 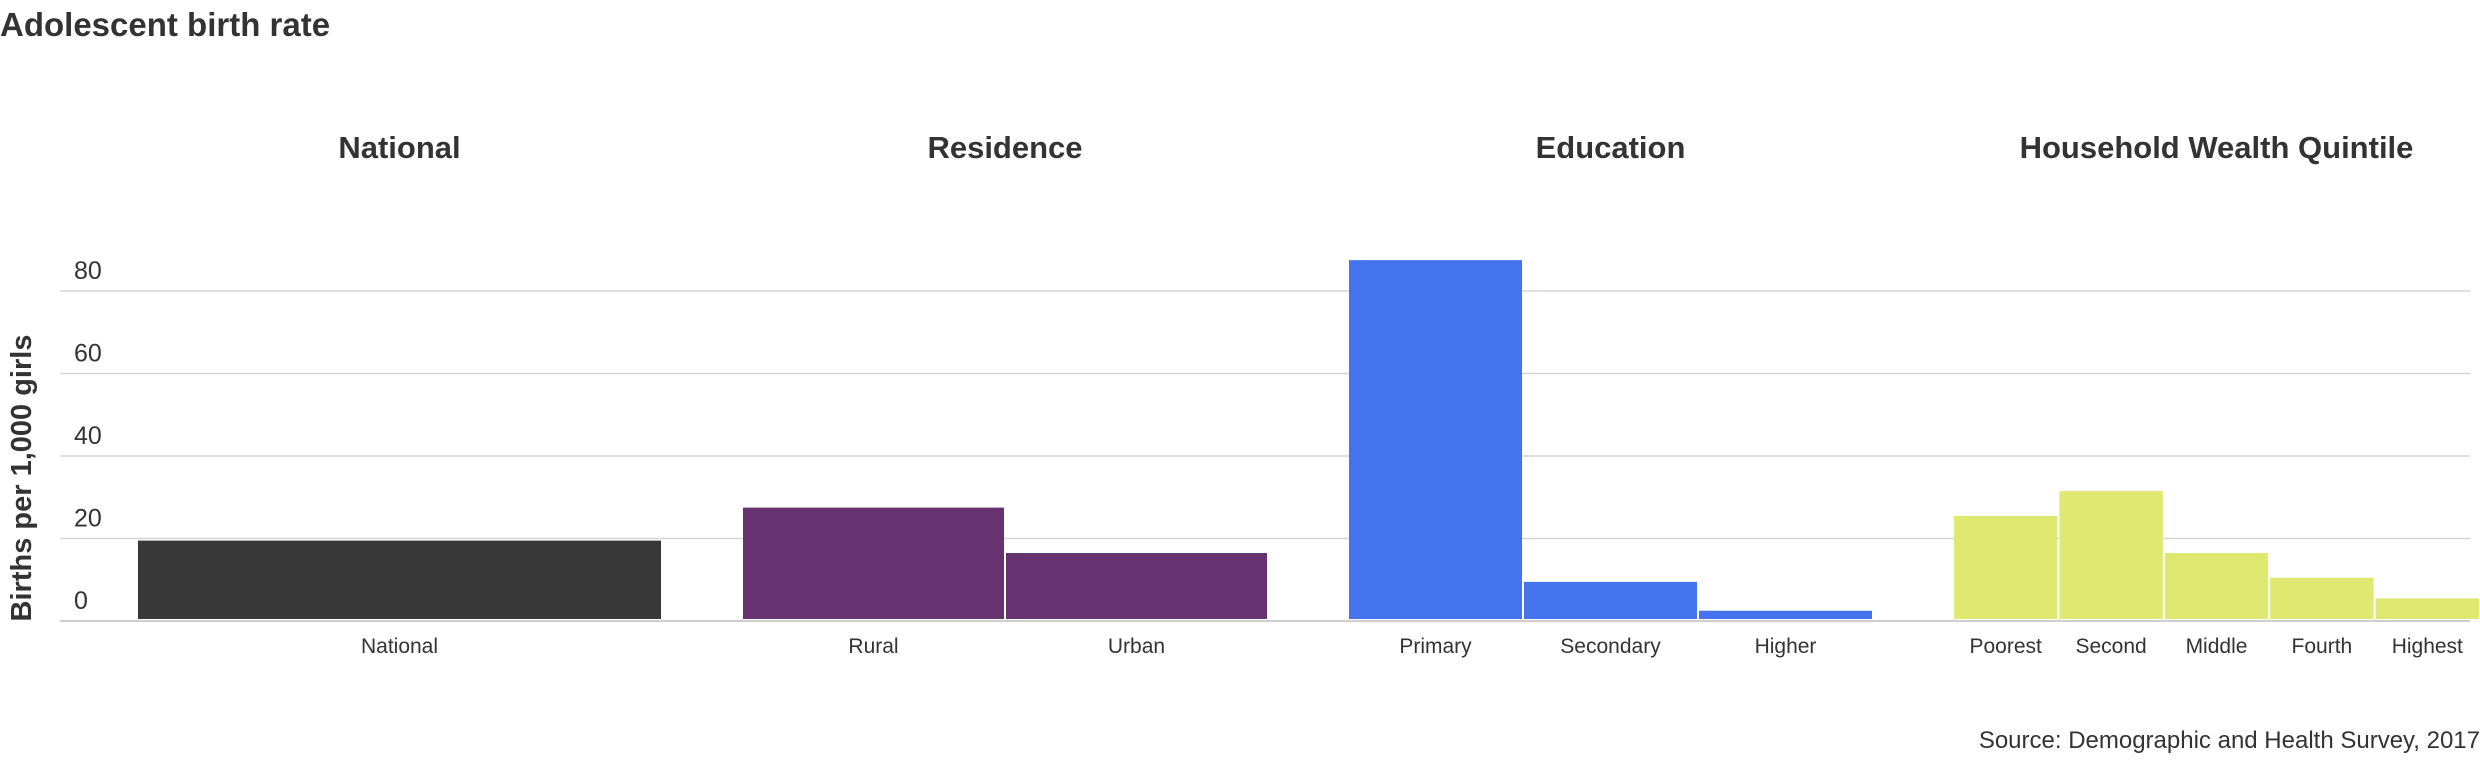 I want to click on panel-title: Education, so click(x=1611, y=147).